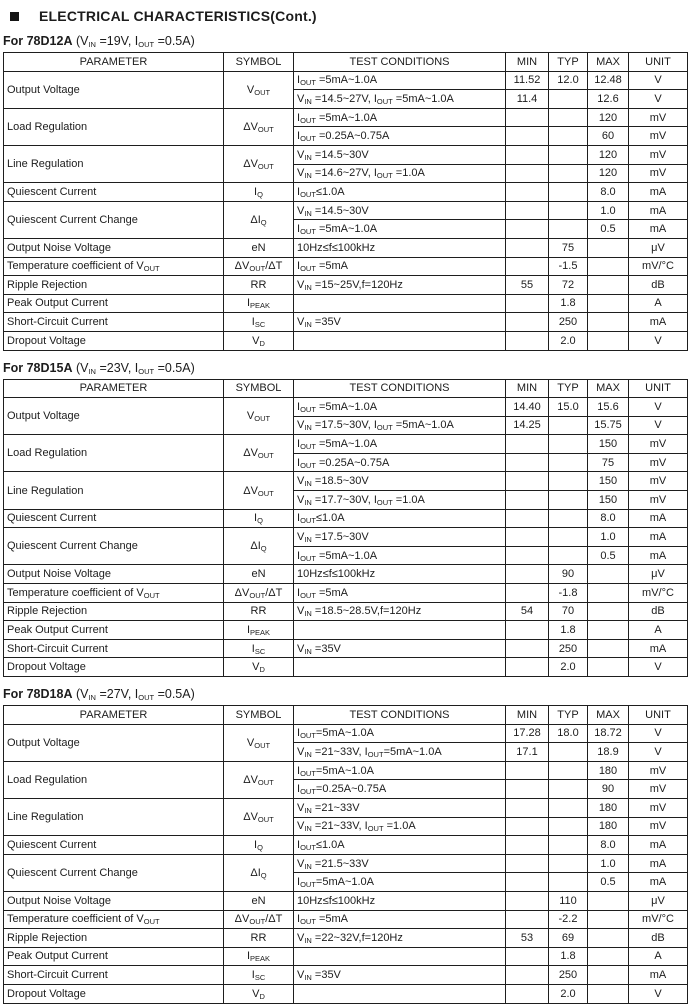 The width and height of the screenshot is (688, 1005). Describe the element at coordinates (113, 742) in the screenshot. I see `parameter-cell: Output Voltage` at that location.